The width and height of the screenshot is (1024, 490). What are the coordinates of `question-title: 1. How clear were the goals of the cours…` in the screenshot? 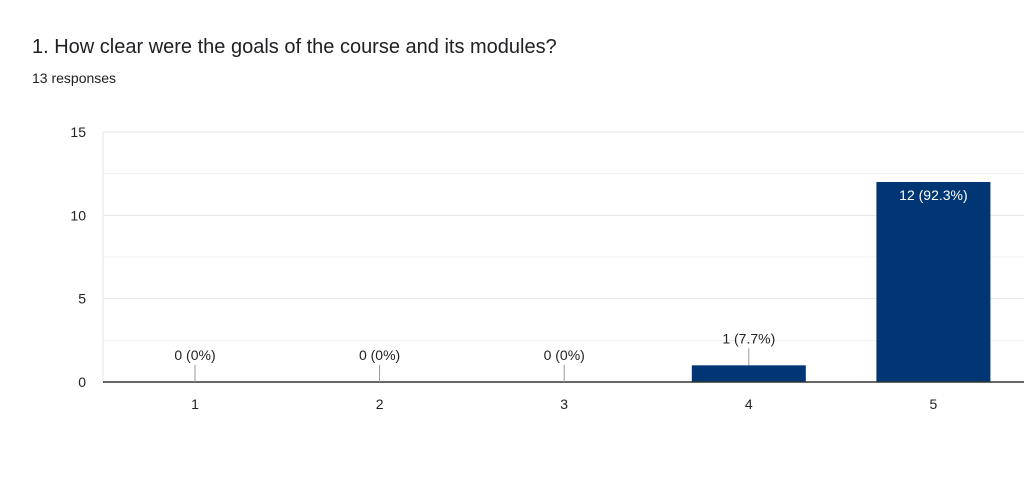 It's located at (294, 47).